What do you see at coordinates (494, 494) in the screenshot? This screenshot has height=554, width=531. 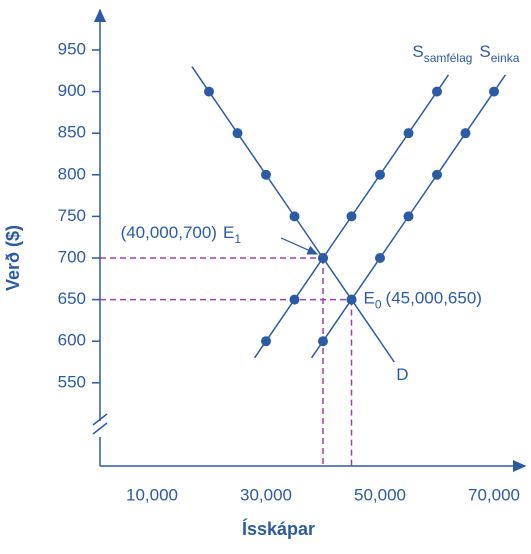 I see `x-tick-label: 70,000` at bounding box center [494, 494].